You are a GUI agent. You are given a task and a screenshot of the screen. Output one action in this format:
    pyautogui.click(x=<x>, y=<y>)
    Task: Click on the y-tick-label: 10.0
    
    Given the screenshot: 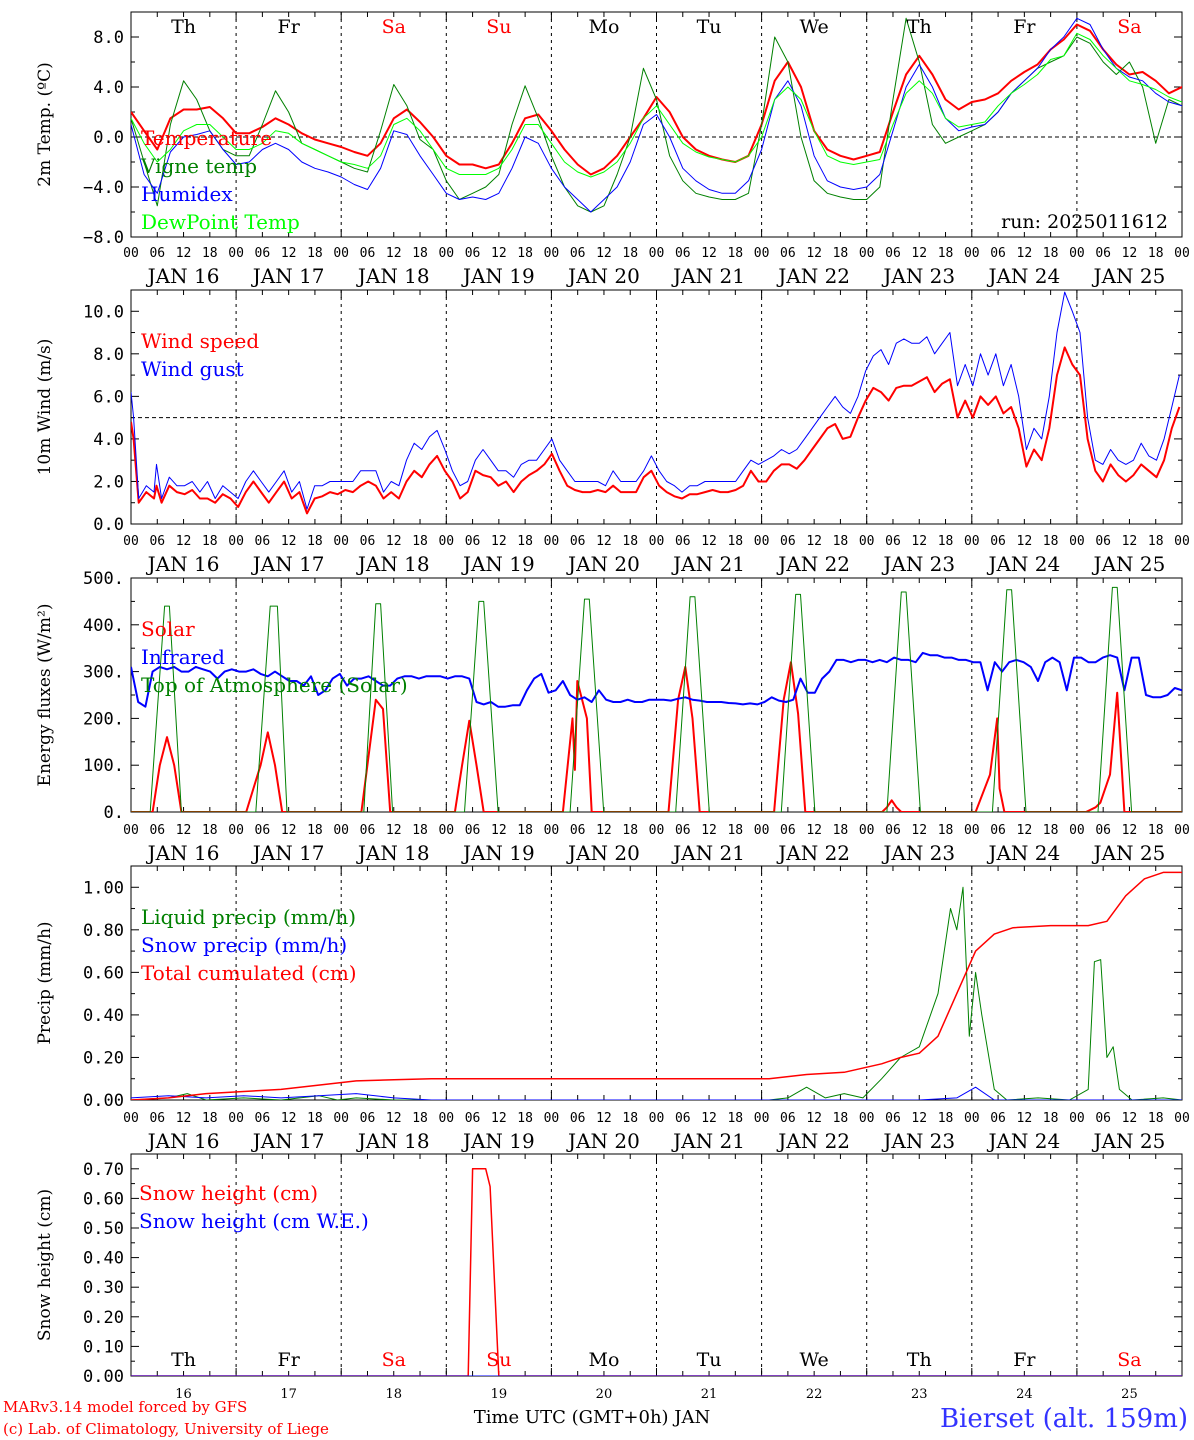 What is the action you would take?
    pyautogui.click(x=103, y=312)
    